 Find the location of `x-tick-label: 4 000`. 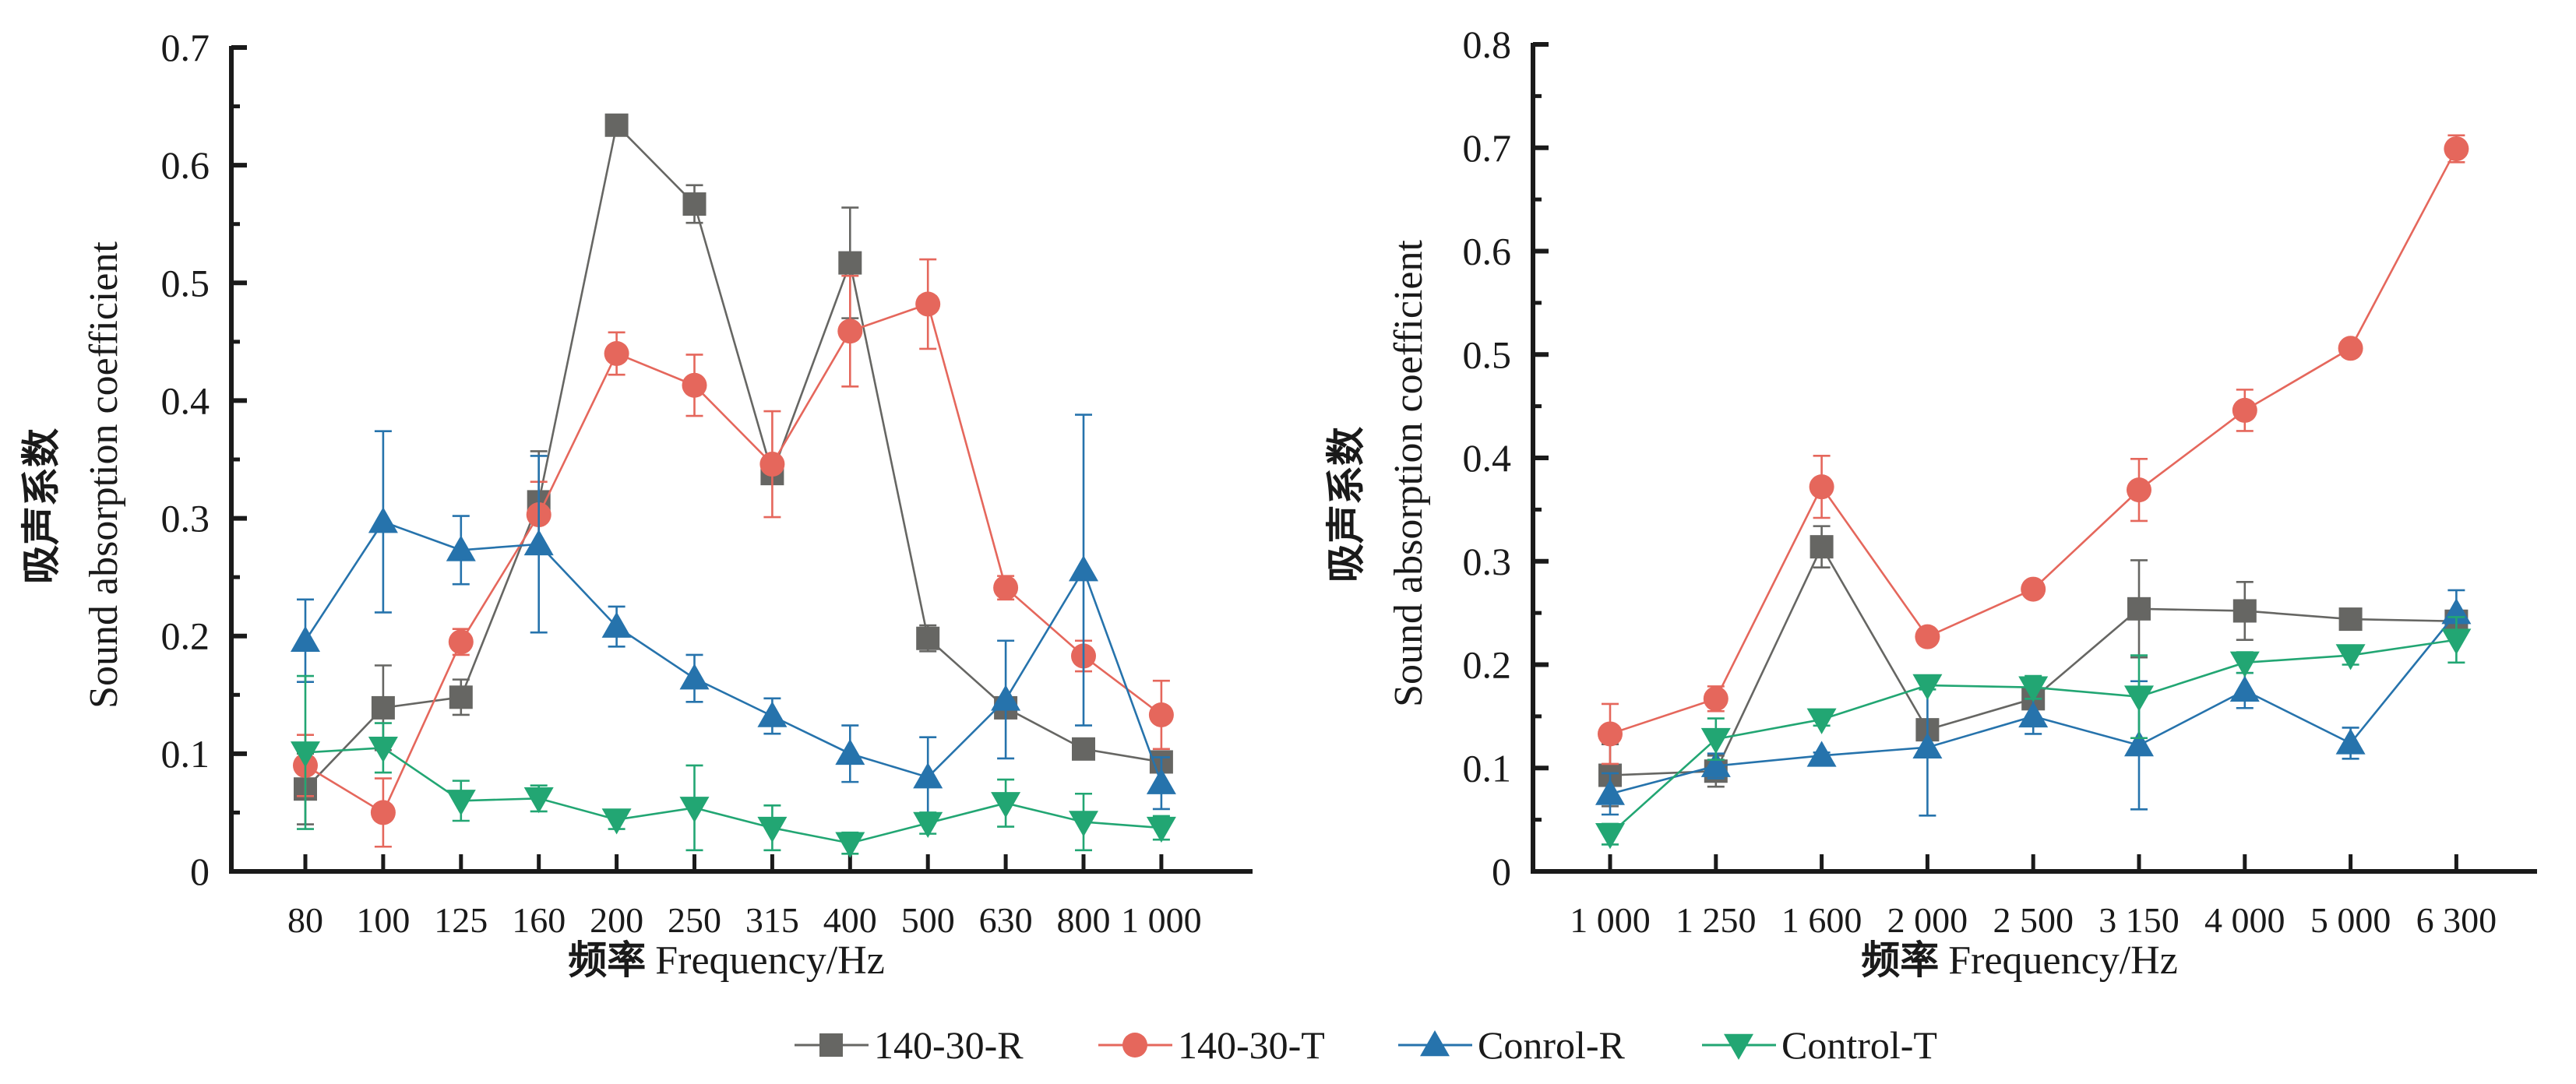

x-tick-label: 4 000 is located at coordinates (2244, 920).